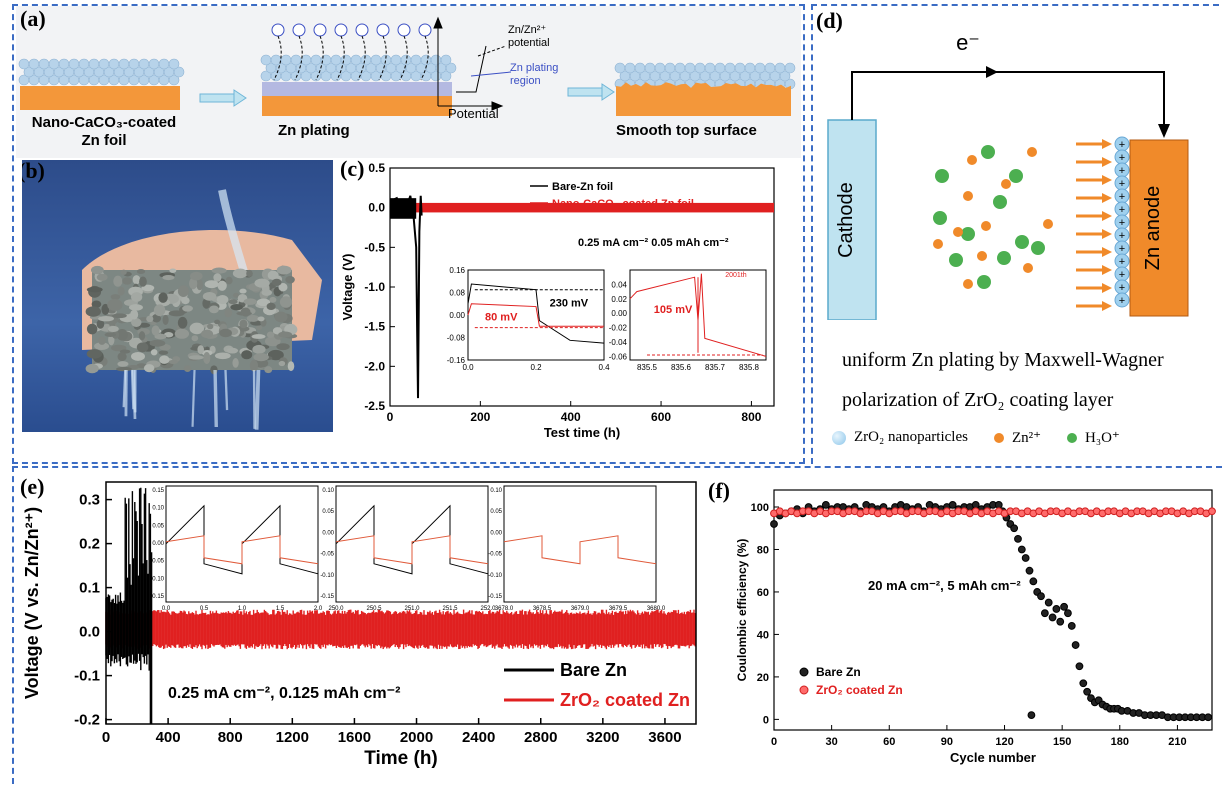 The height and width of the screenshot is (785, 1222). I want to click on coated-foil-left, so click(101, 84).